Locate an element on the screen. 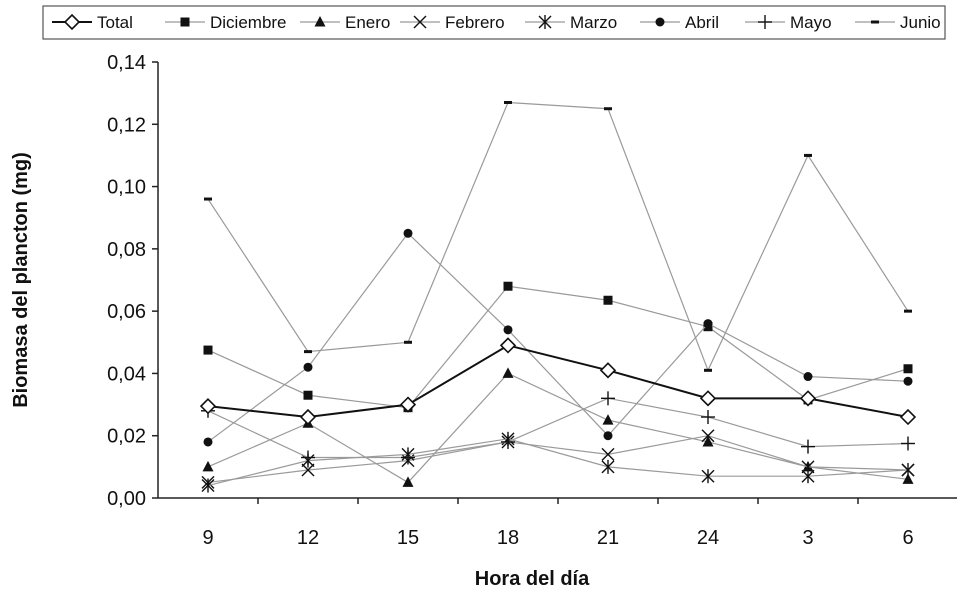 The image size is (957, 590). series-total is located at coordinates (558, 381).